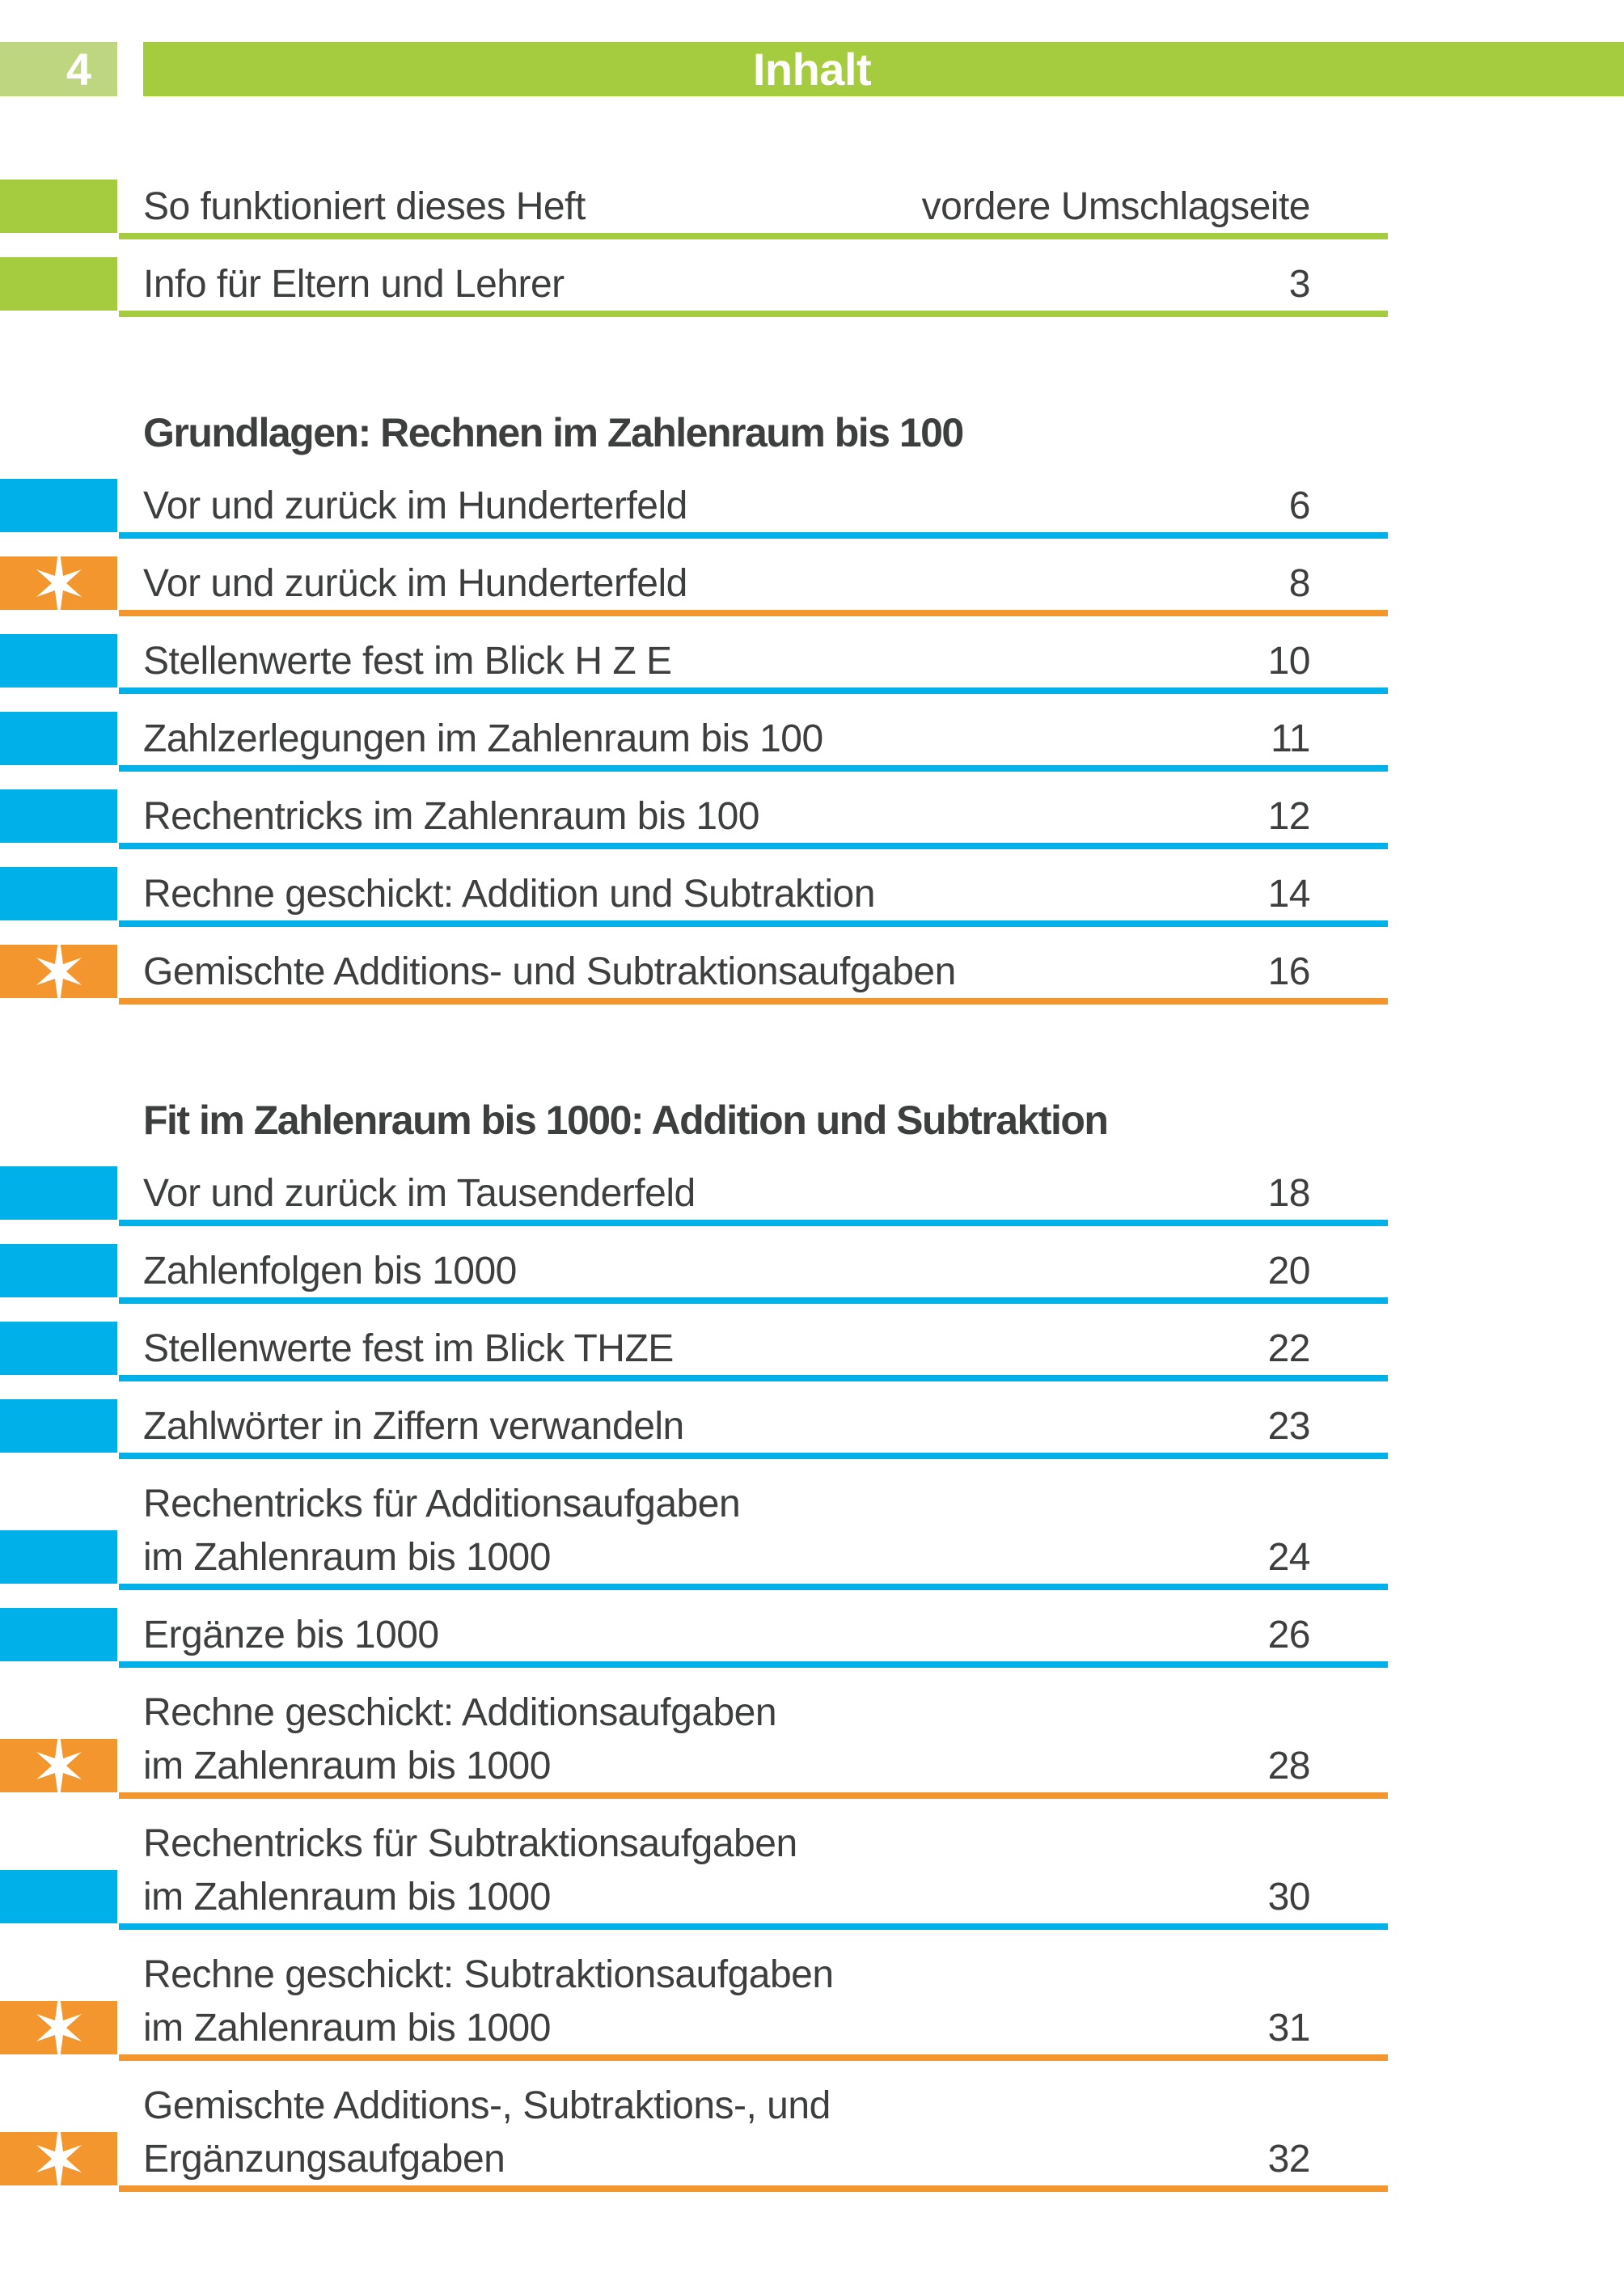 The width and height of the screenshot is (1624, 2293). I want to click on toc-row: Vor und zurück im Hunderterfeld 8, so click(812, 583).